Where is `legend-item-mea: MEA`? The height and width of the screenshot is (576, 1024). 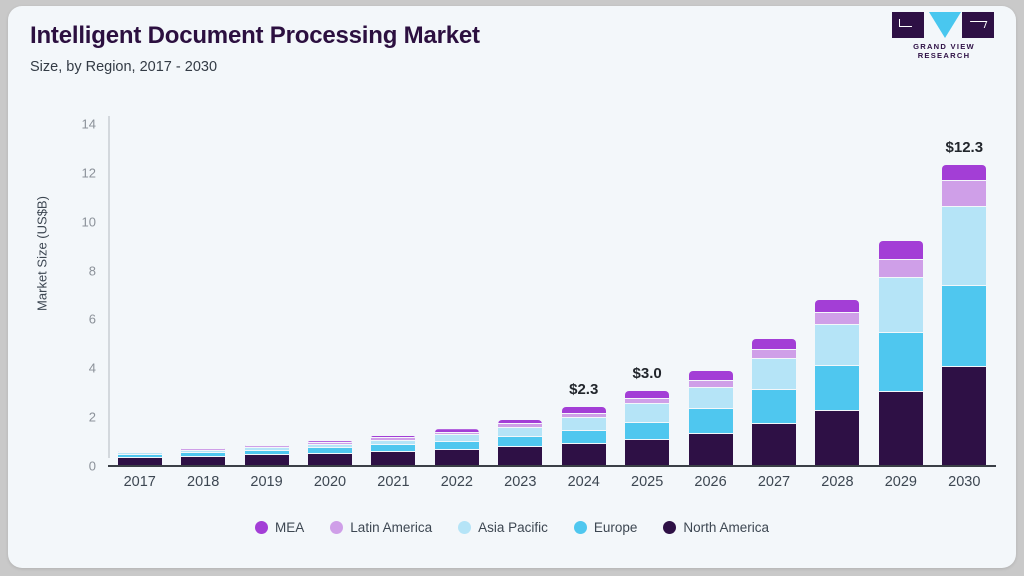 legend-item-mea: MEA is located at coordinates (279, 527).